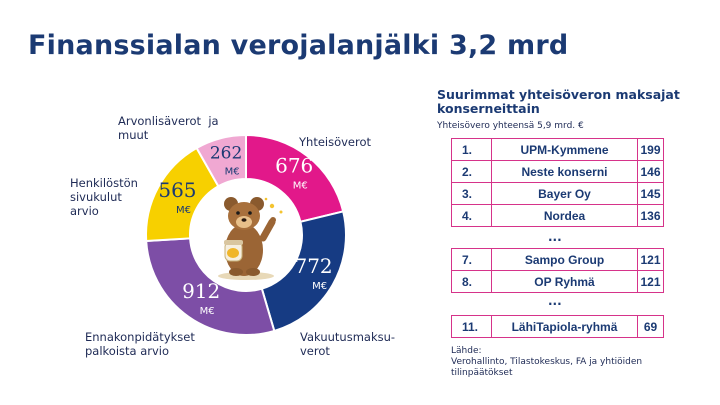 Image resolution: width=720 pixels, height=405 pixels. Describe the element at coordinates (471, 259) in the screenshot. I see `rank-cell: 7.` at that location.